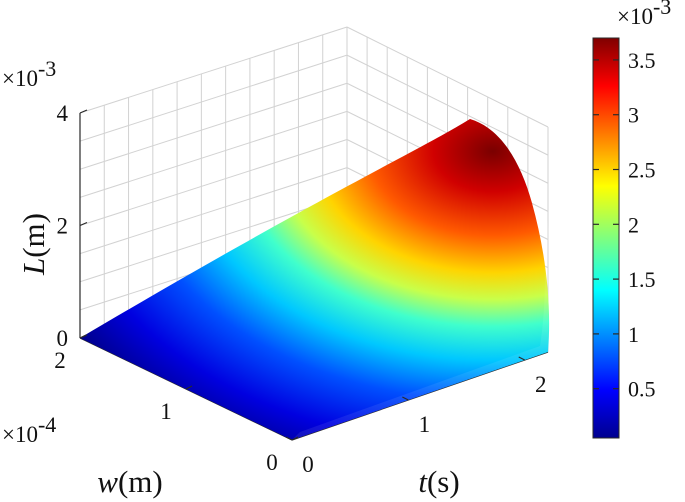  Describe the element at coordinates (633, 115) in the screenshot. I see `colorbar-tick-label: 3` at that location.